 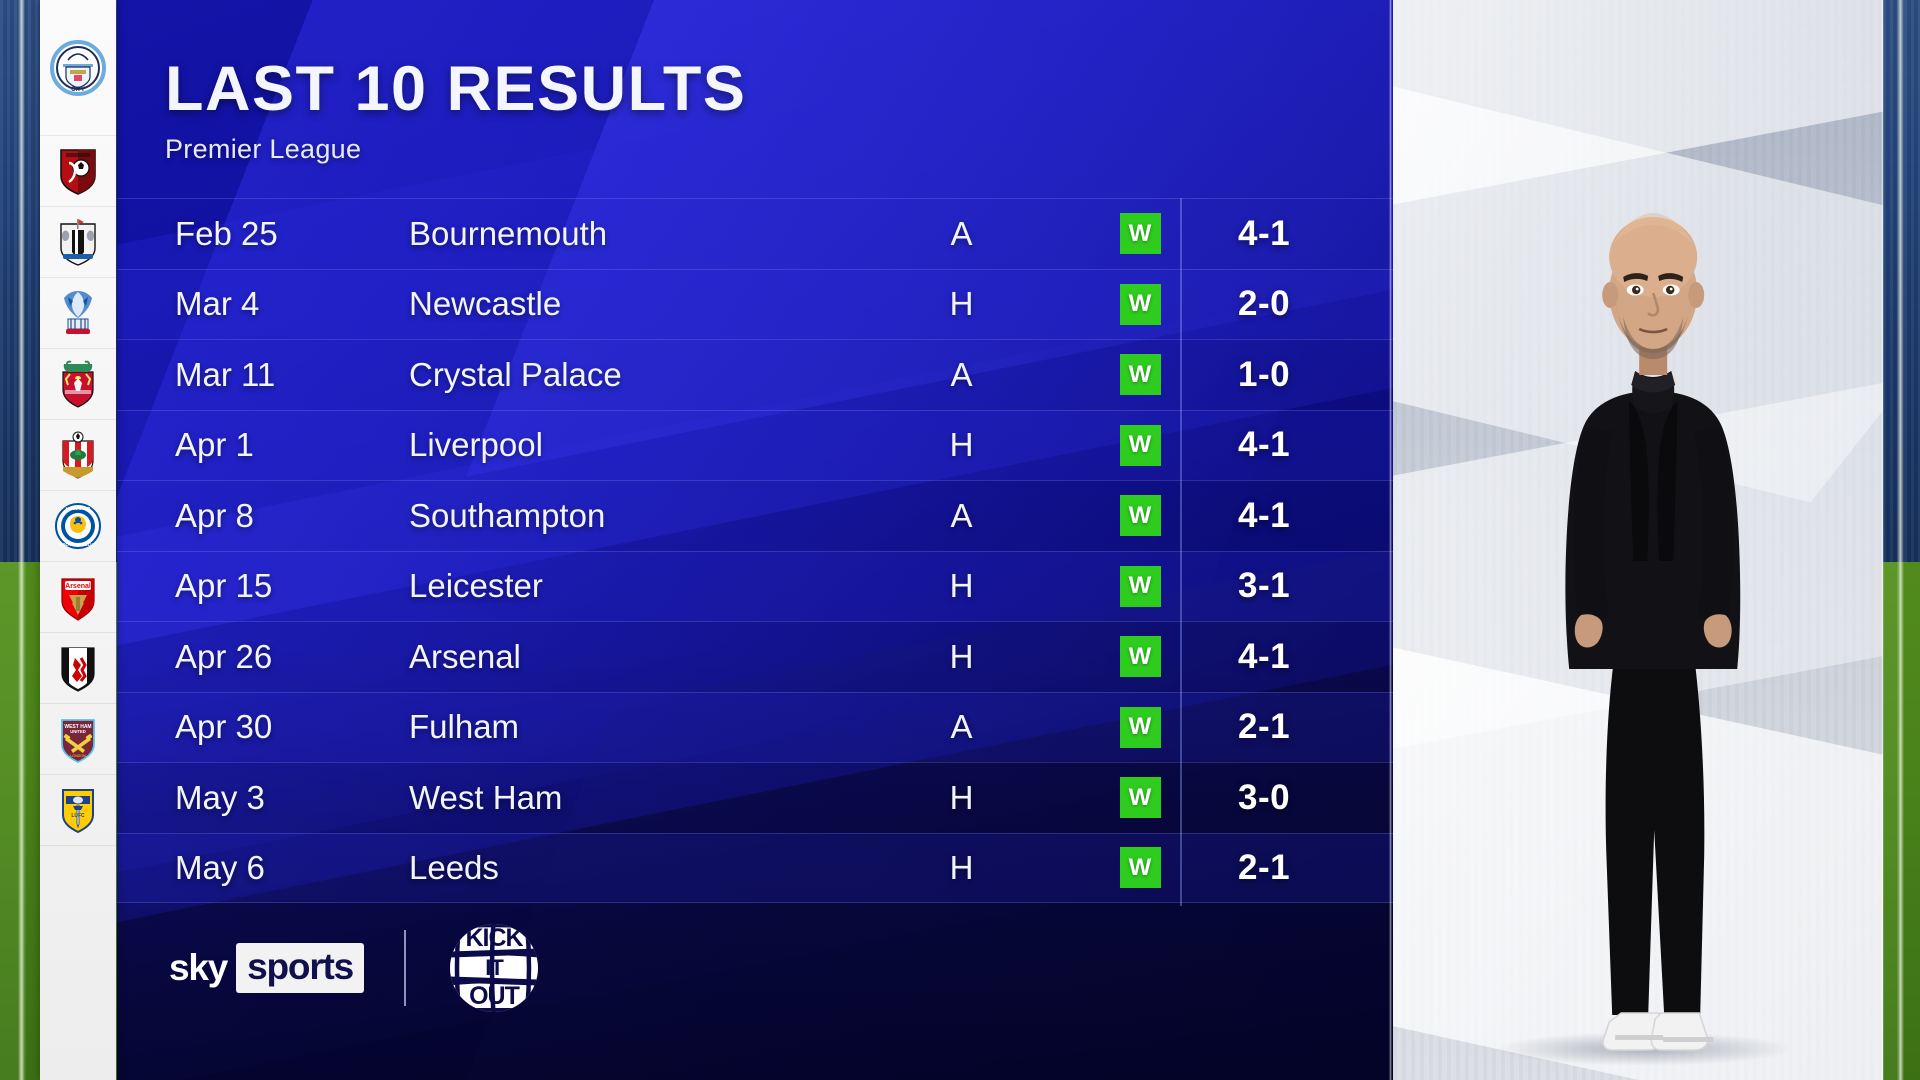 I want to click on liverpool-crest-icon, so click(x=78, y=384).